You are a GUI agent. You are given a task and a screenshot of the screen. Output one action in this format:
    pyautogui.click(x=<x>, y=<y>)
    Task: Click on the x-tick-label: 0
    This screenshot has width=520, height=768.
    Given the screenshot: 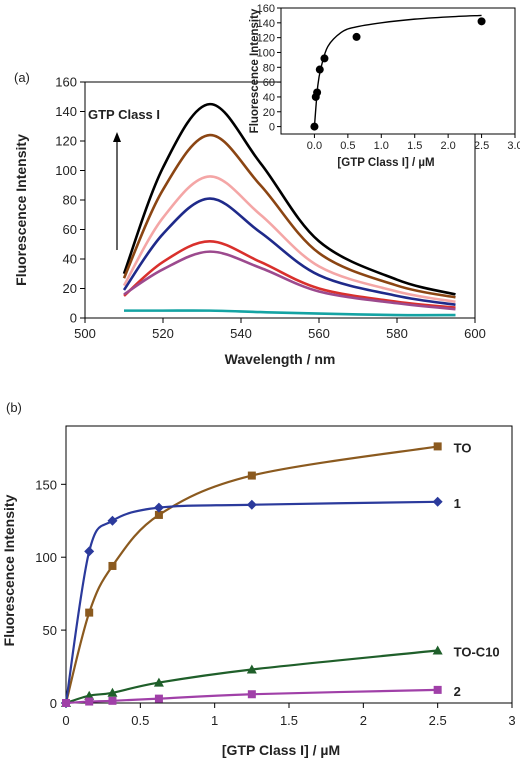 What is the action you would take?
    pyautogui.click(x=65, y=720)
    